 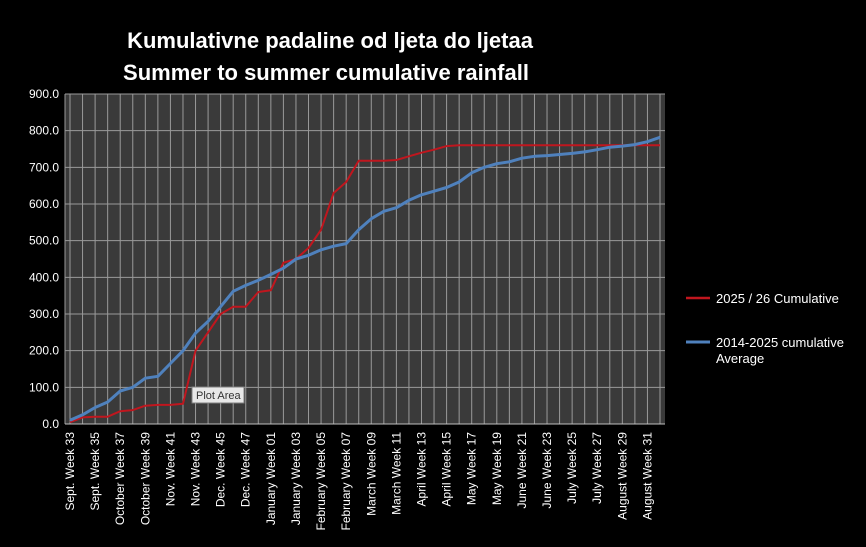 I want to click on x-tick-label: Nov. Week 41, so click(x=170, y=469).